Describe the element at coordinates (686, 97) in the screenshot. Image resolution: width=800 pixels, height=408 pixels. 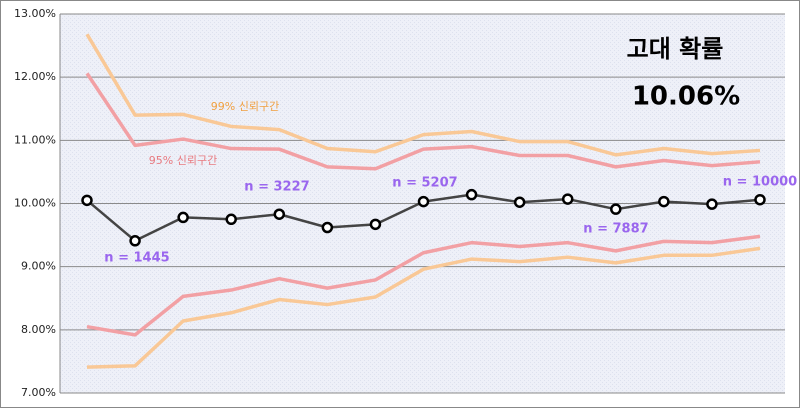
I see `annotation: 10.06%` at that location.